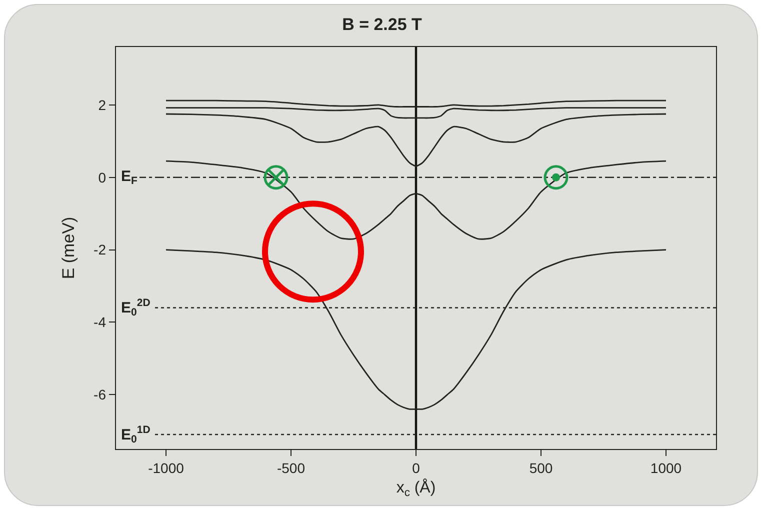 The height and width of the screenshot is (514, 764). What do you see at coordinates (166, 468) in the screenshot?
I see `x-tick-label: -1000` at bounding box center [166, 468].